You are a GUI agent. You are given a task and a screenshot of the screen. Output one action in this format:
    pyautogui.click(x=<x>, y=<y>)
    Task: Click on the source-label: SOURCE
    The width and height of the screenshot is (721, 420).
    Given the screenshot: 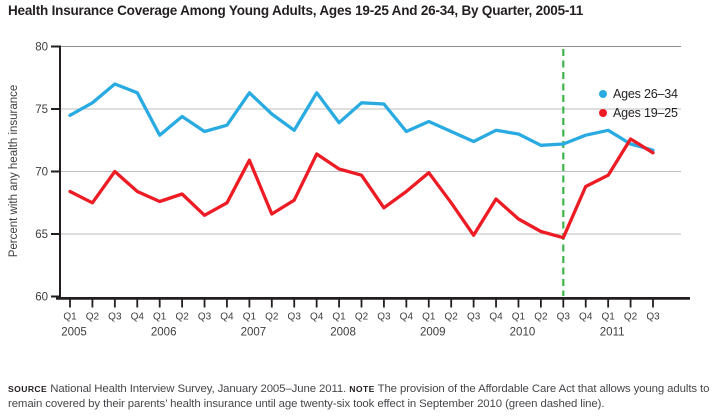 What is the action you would take?
    pyautogui.click(x=28, y=389)
    